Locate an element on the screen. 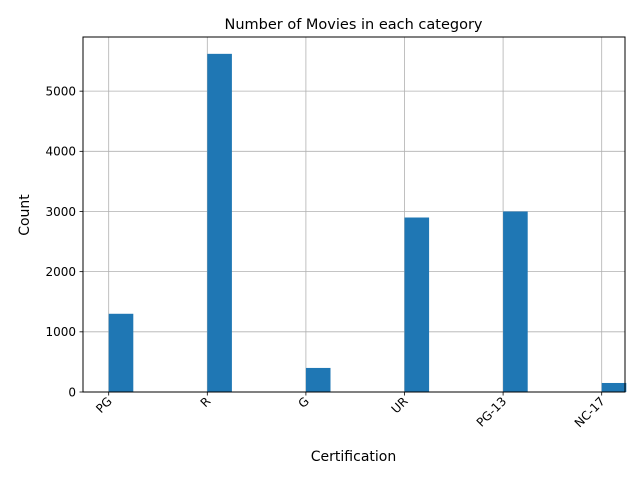 This screenshot has height=480, width=640. y-axis-ticks: 0 1000 2000 3000 4000 5000 is located at coordinates (64, 241).